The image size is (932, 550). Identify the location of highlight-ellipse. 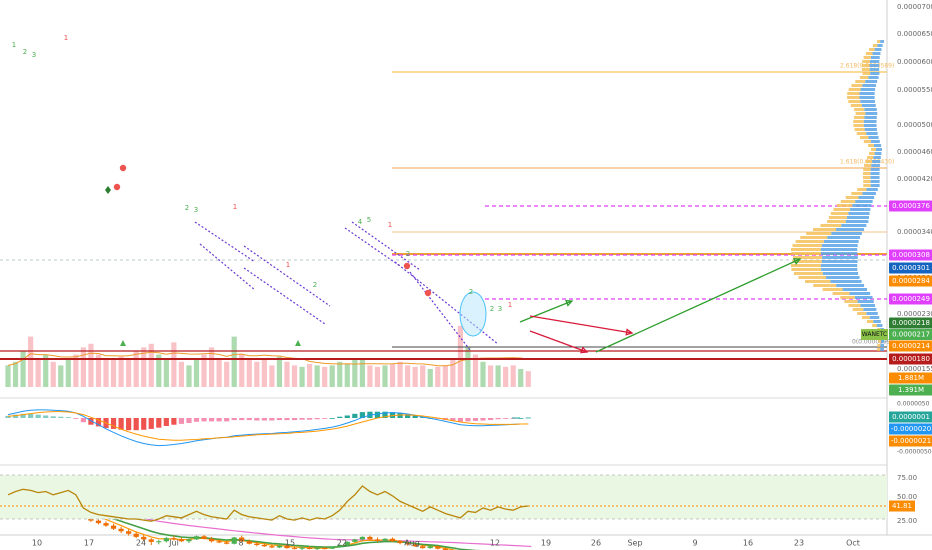
(473, 314).